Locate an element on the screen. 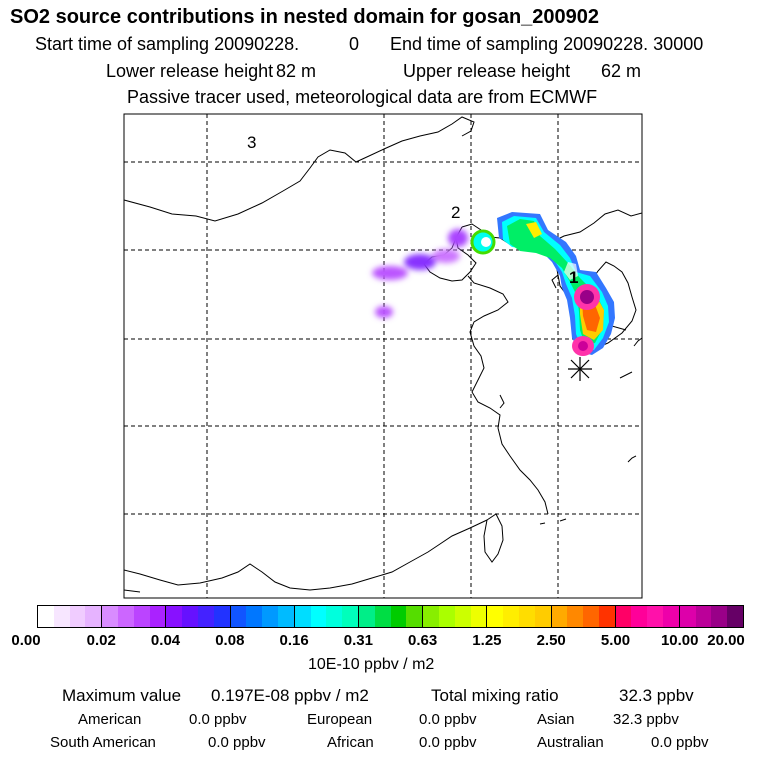 The width and height of the screenshot is (768, 768). australian-label: Australian is located at coordinates (570, 742).